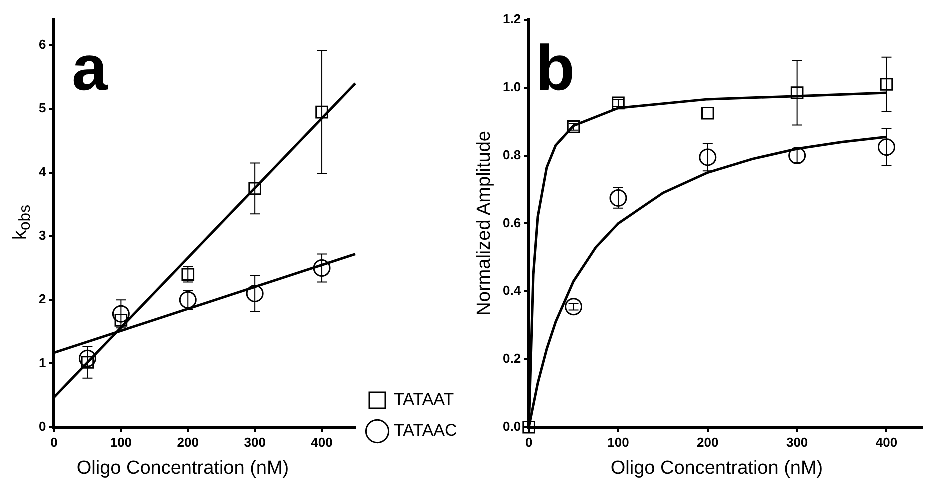 The image size is (941, 493). What do you see at coordinates (512, 290) in the screenshot?
I see `y-tick-label: 0.4` at bounding box center [512, 290].